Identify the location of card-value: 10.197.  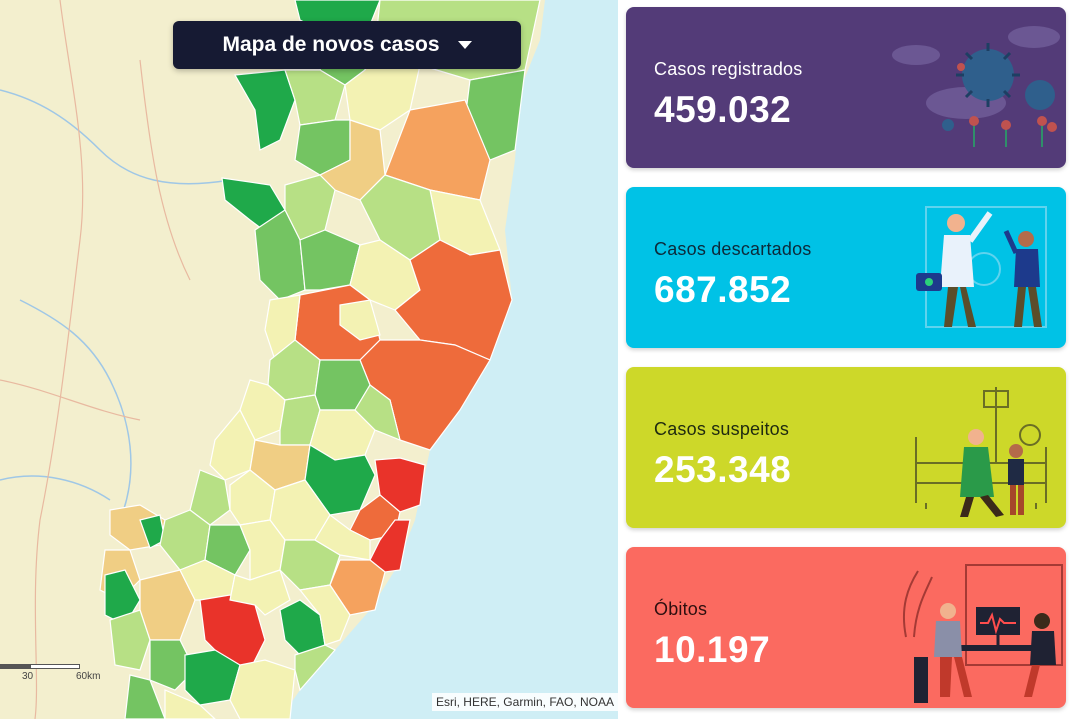
(712, 649).